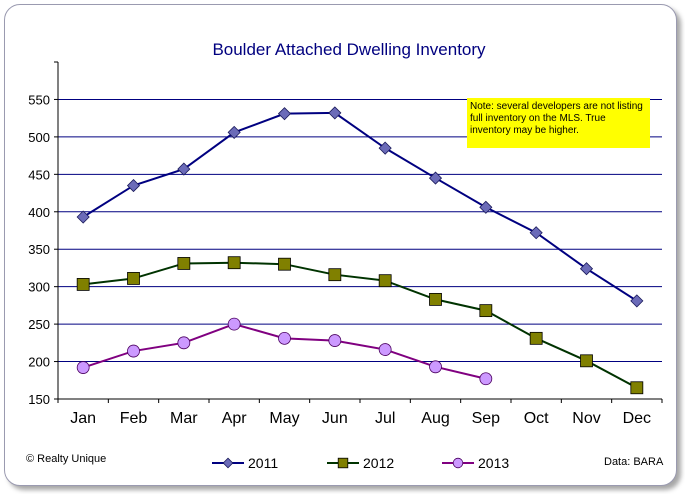 The height and width of the screenshot is (494, 685). I want to click on y-tick-label: 300, so click(39, 287).